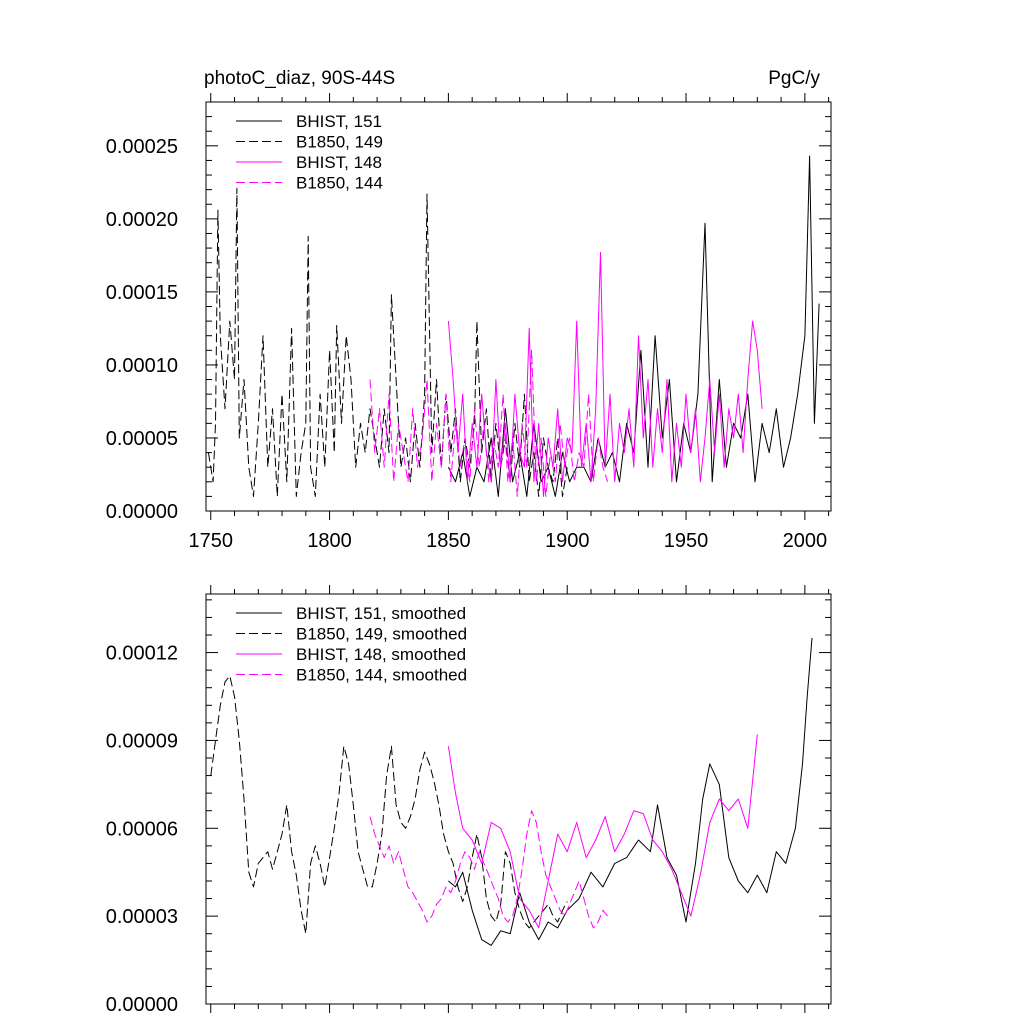  What do you see at coordinates (686, 541) in the screenshot?
I see `top-x-tick-label: 1950` at bounding box center [686, 541].